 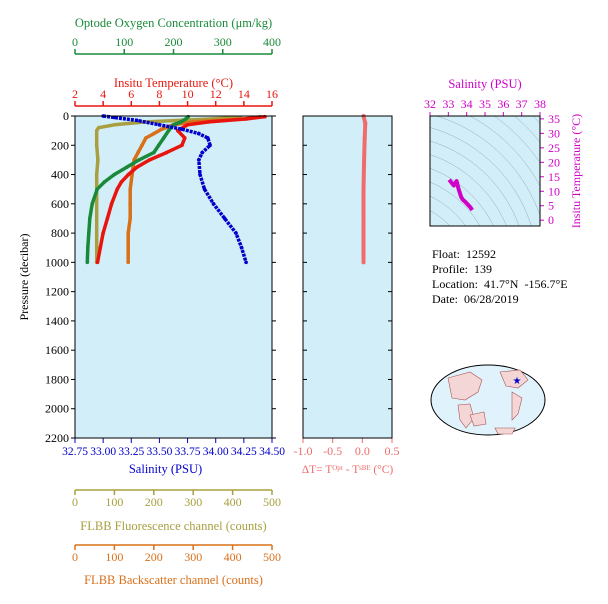 I want to click on pressure-tick-label: 0, so click(x=66, y=116).